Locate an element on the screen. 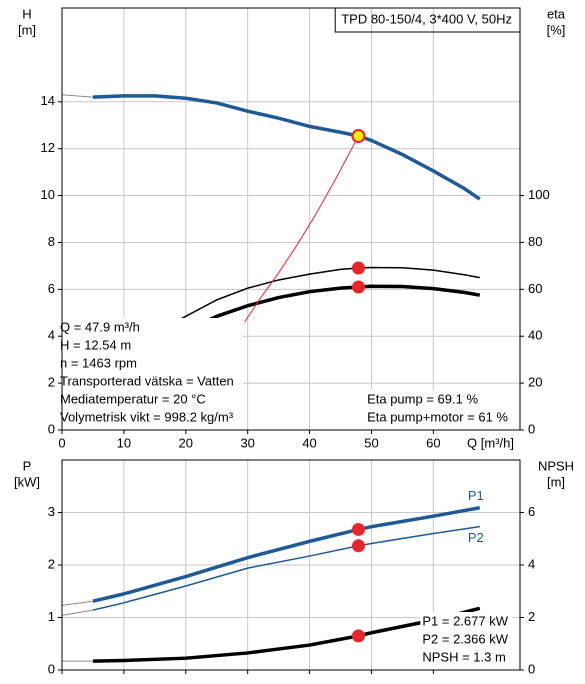 The image size is (585, 684). info-text: Mediatemperatur = 20 °C is located at coordinates (133, 398).